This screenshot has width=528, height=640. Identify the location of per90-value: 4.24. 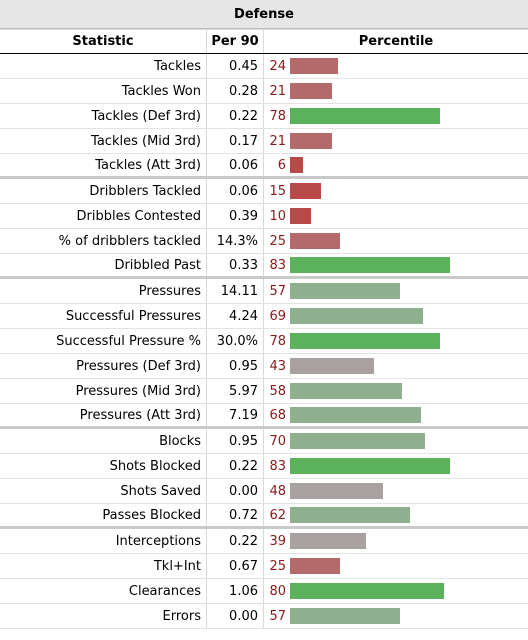
(235, 316).